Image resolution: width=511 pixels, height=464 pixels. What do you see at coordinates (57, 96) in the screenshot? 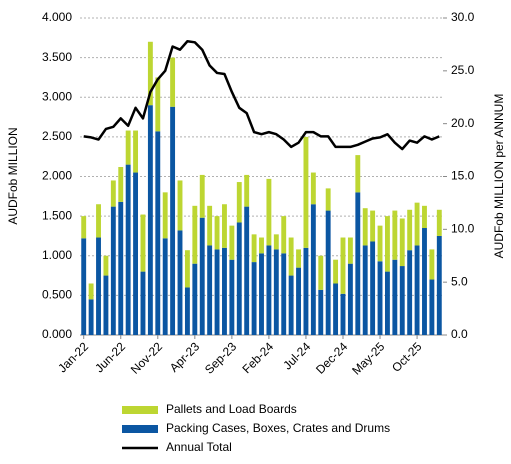
I see `y-tick-label: 3.000` at bounding box center [57, 96].